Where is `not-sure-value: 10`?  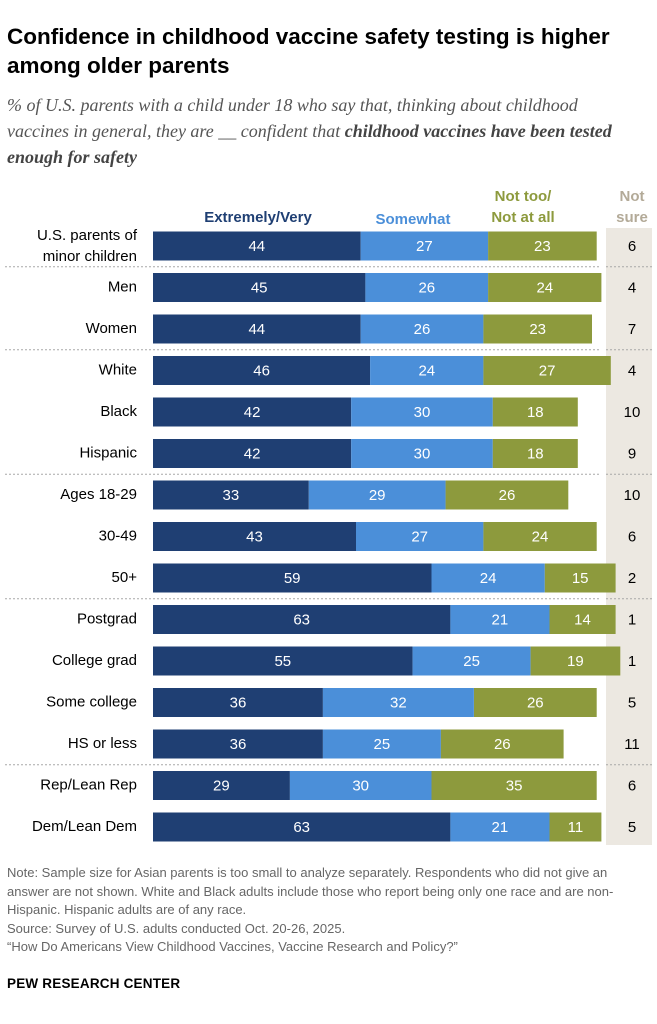 not-sure-value: 10 is located at coordinates (632, 412).